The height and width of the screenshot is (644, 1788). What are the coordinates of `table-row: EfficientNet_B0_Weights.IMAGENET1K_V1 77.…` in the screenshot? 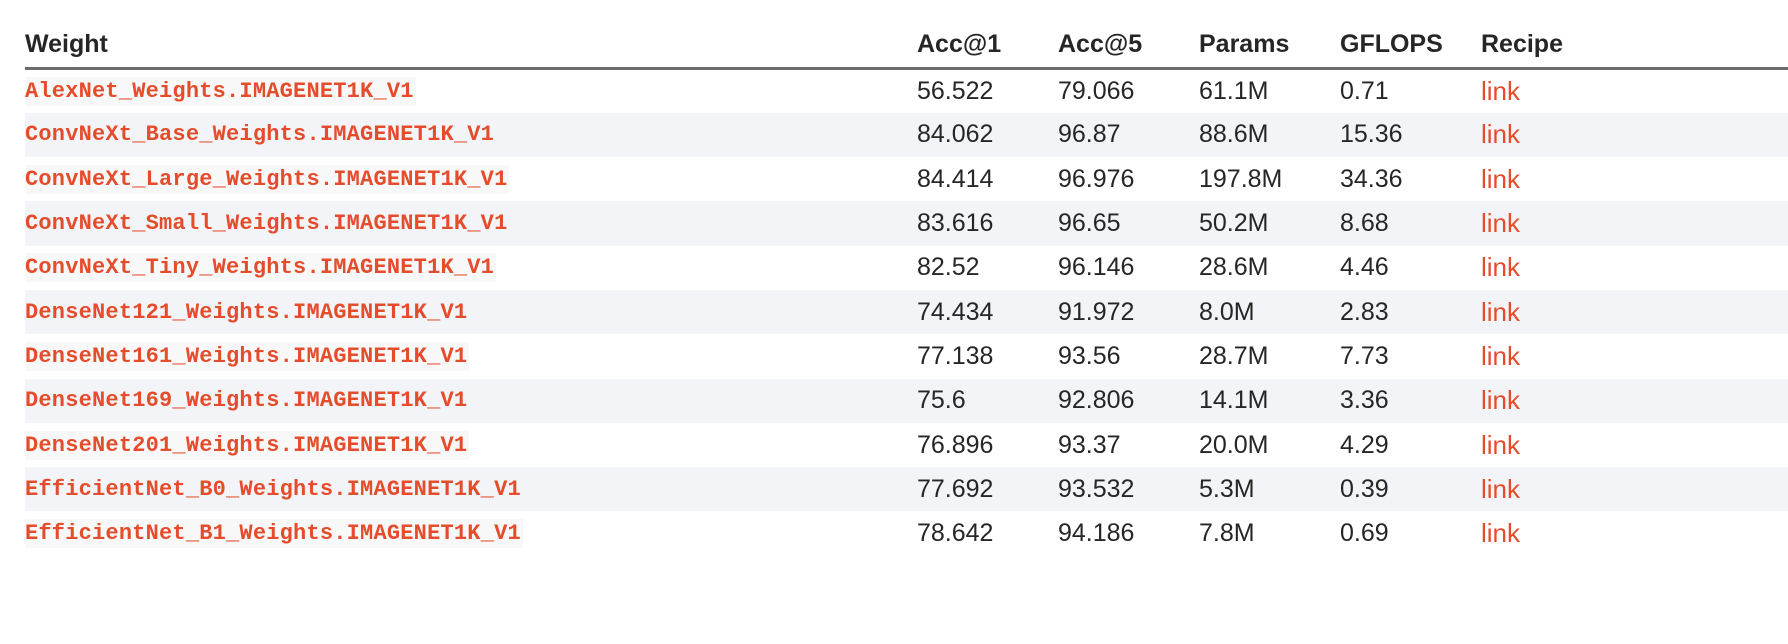 It's located at (906, 489).